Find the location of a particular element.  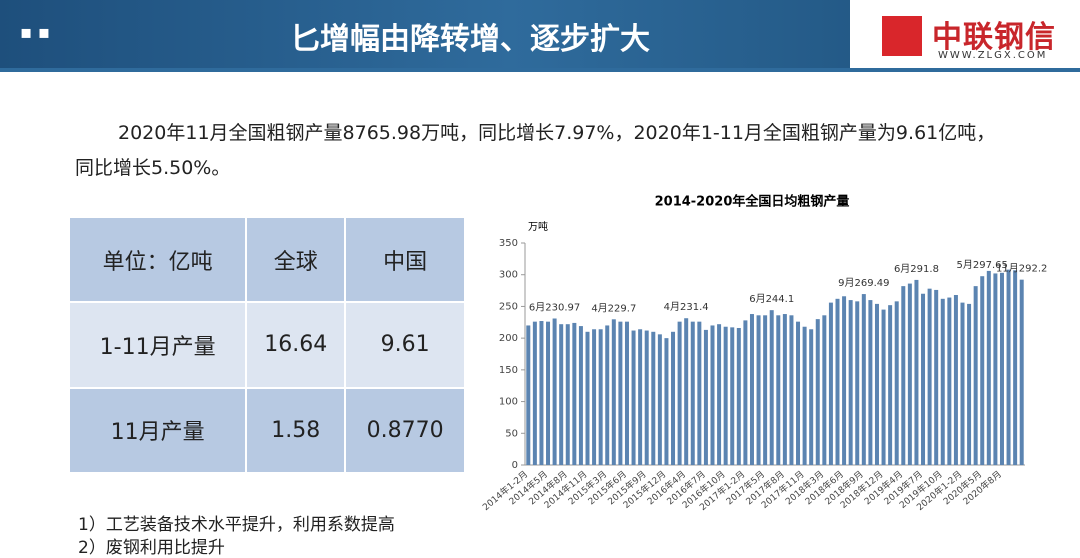

logo-text: 中联钢信 is located at coordinates (994, 37).